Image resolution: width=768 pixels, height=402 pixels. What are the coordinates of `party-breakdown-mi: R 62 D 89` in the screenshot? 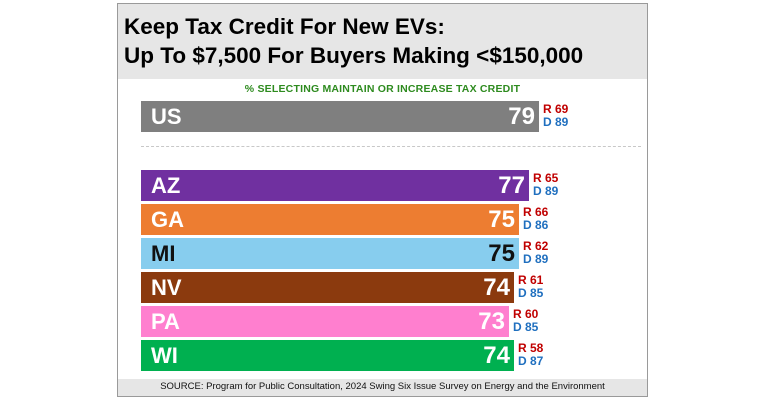 It's located at (535, 253).